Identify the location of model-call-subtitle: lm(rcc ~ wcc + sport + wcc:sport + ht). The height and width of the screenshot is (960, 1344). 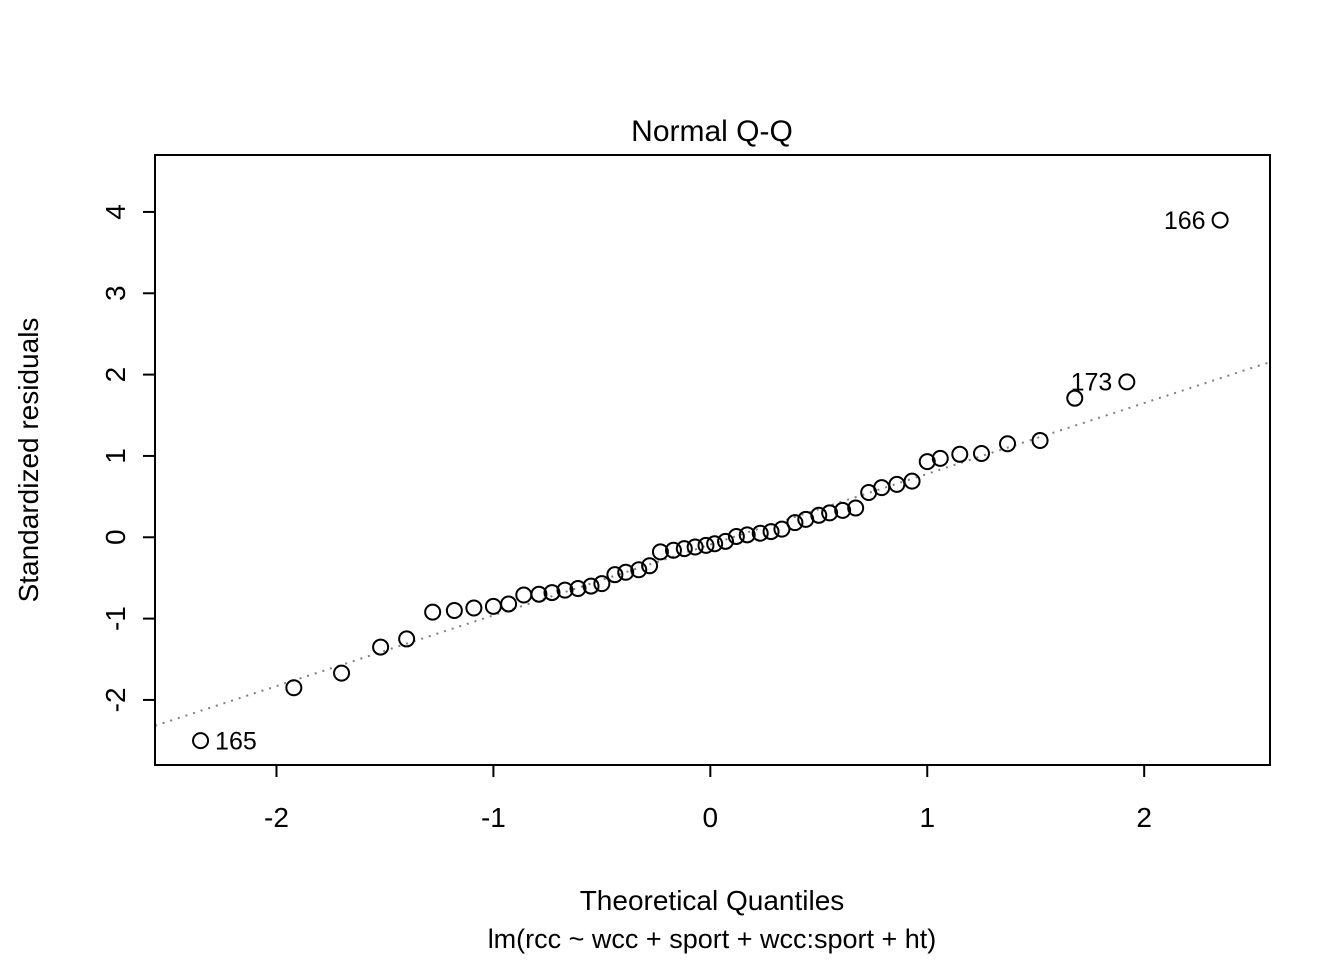
(712, 939).